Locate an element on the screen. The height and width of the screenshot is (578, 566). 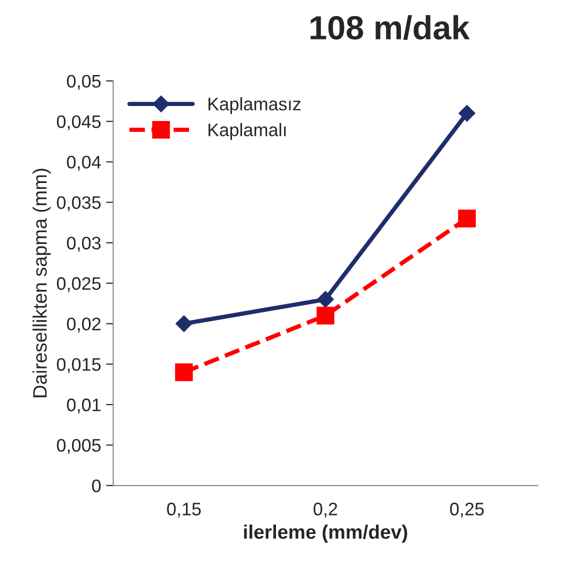
legend-label: Kaplamalı is located at coordinates (247, 131).